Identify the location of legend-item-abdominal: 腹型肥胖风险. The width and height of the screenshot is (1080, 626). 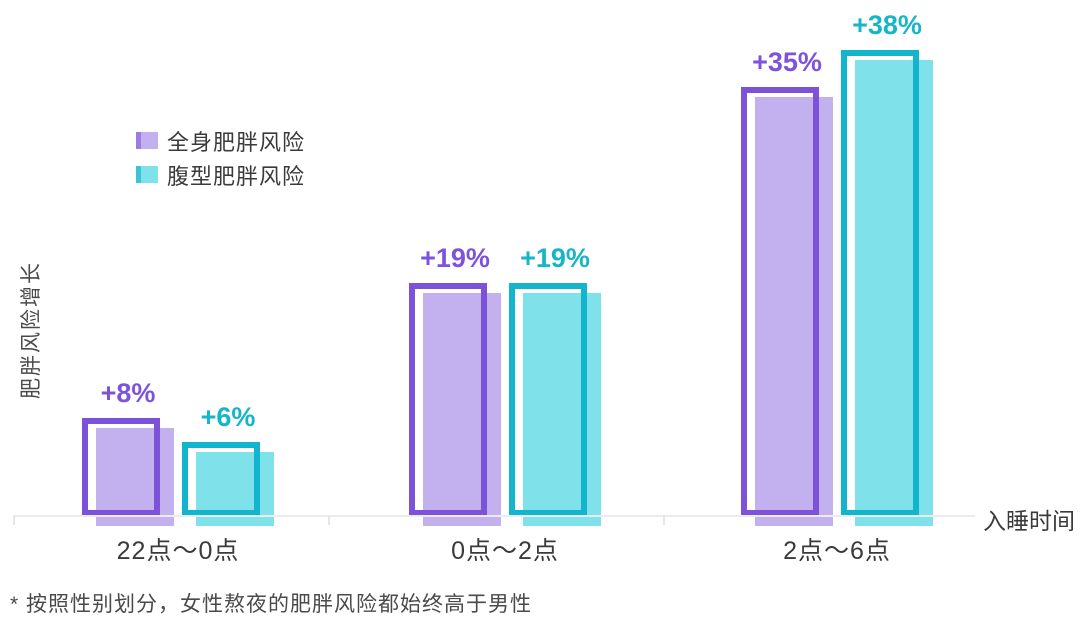
(220, 175).